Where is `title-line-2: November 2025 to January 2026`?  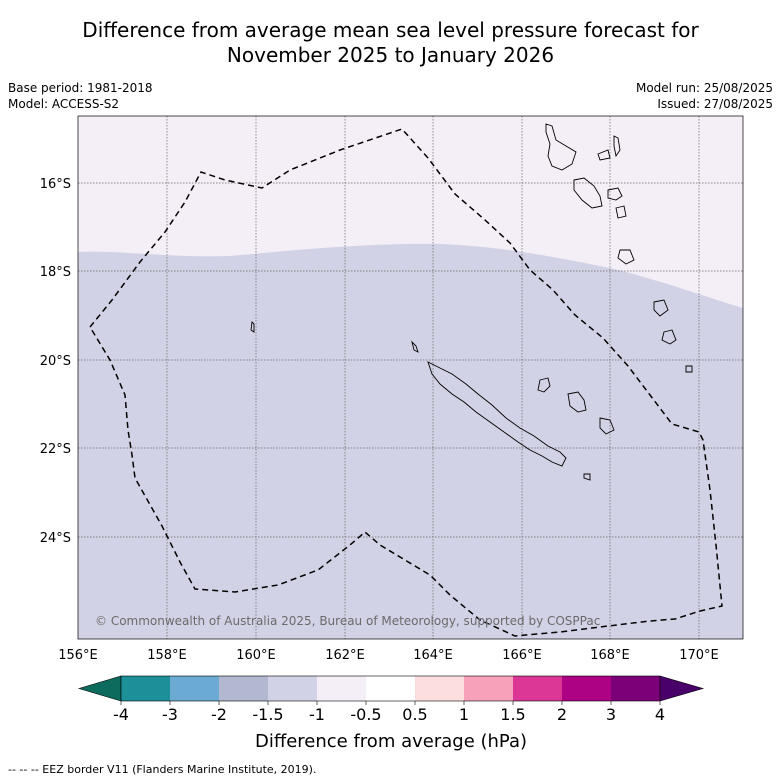
title-line-2: November 2025 to January 2026 is located at coordinates (390, 55).